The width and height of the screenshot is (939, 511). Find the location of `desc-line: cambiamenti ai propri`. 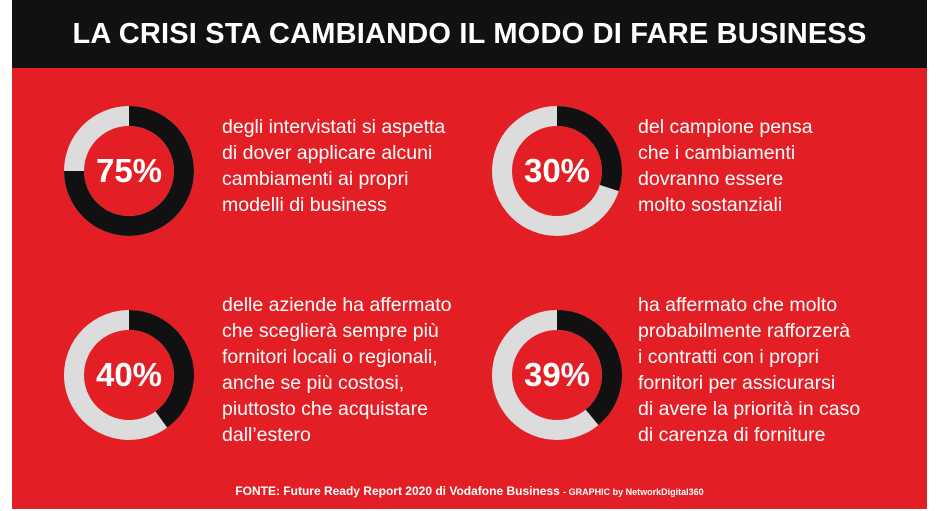

desc-line: cambiamenti ai propri is located at coordinates (315, 179).